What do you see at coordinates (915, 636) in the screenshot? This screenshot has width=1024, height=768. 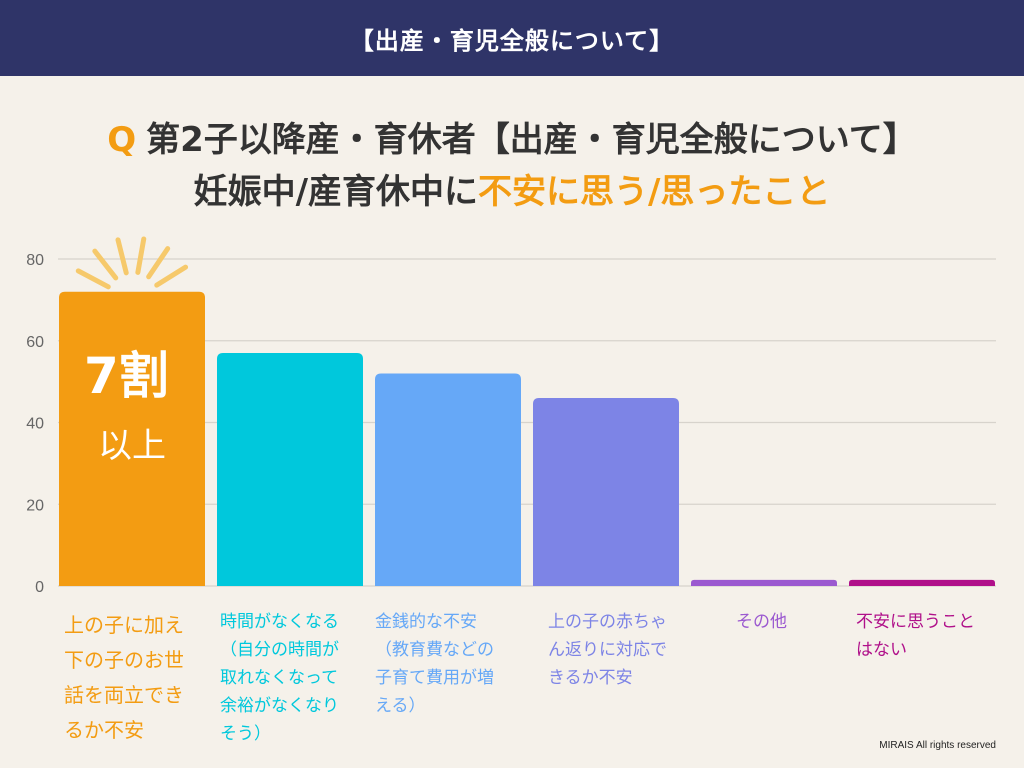 I see `x-tick-label: 不安に思うことはない` at bounding box center [915, 636].